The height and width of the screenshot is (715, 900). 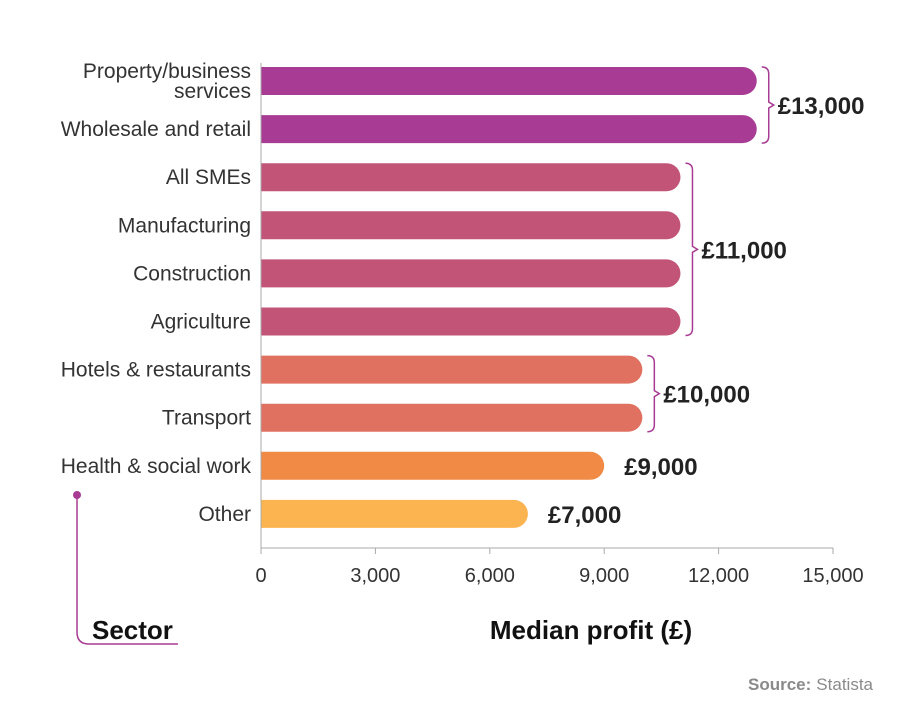 I want to click on x-tick-label: 0, so click(x=260, y=576).